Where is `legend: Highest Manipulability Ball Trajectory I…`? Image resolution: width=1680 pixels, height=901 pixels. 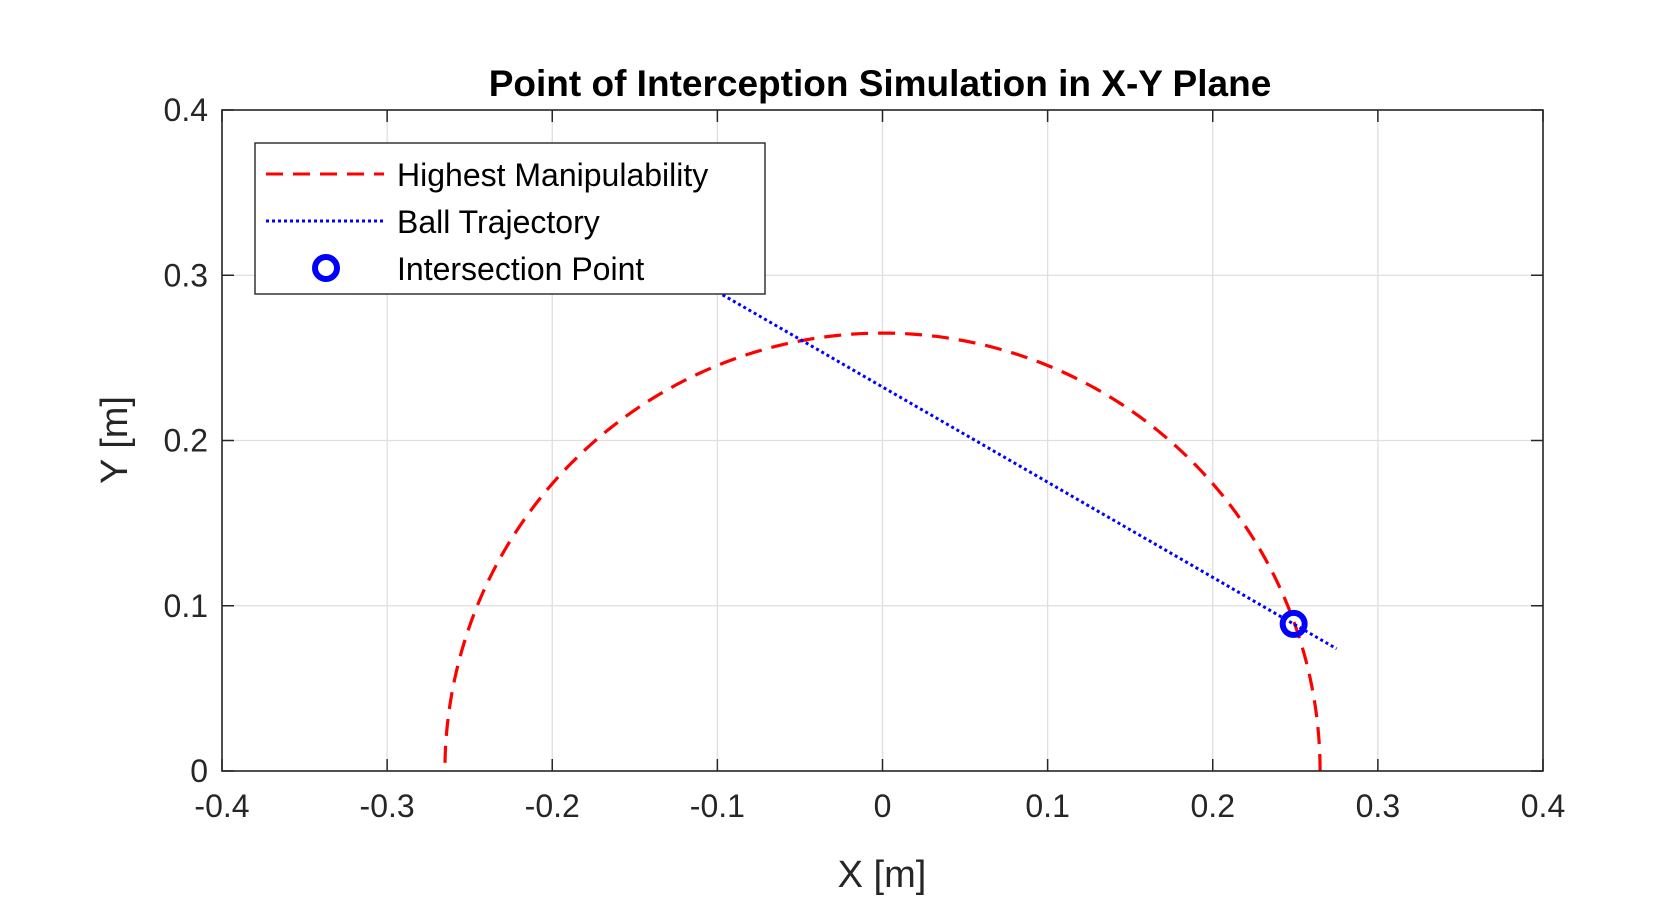 legend: Highest Manipulability Ball Trajectory I… is located at coordinates (510, 218).